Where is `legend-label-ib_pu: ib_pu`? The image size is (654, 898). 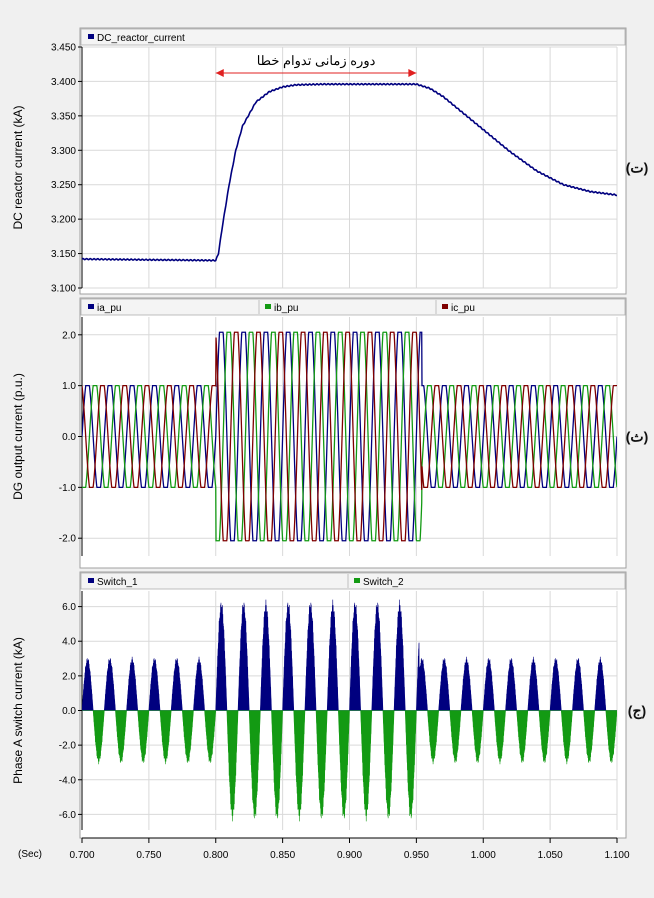
legend-label-ib_pu: ib_pu is located at coordinates (286, 308).